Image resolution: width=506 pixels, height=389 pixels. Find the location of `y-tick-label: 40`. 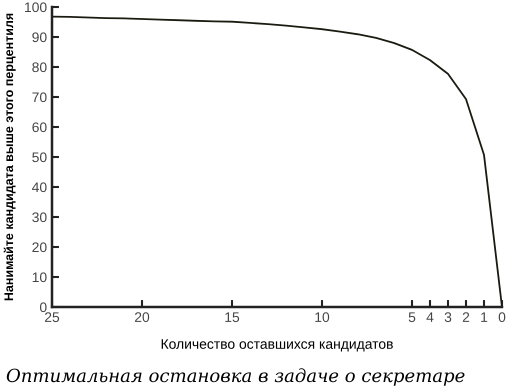

y-tick-label: 40 is located at coordinates (39, 187).